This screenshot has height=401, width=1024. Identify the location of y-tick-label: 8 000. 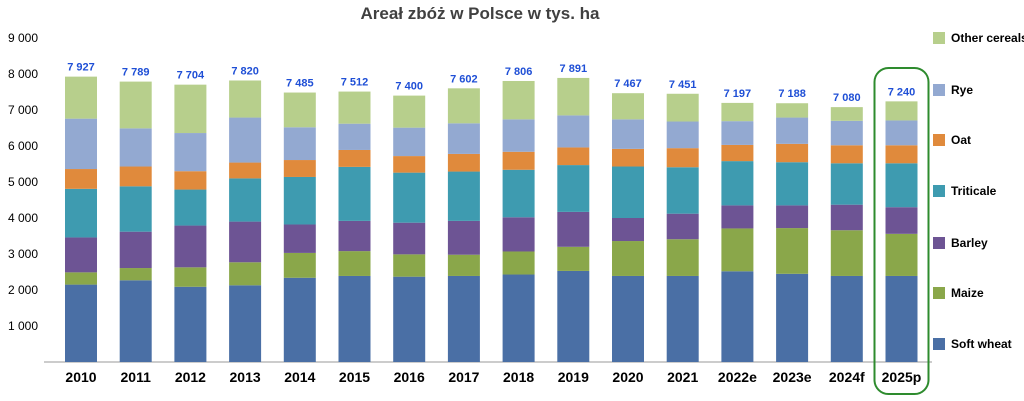
(23, 74).